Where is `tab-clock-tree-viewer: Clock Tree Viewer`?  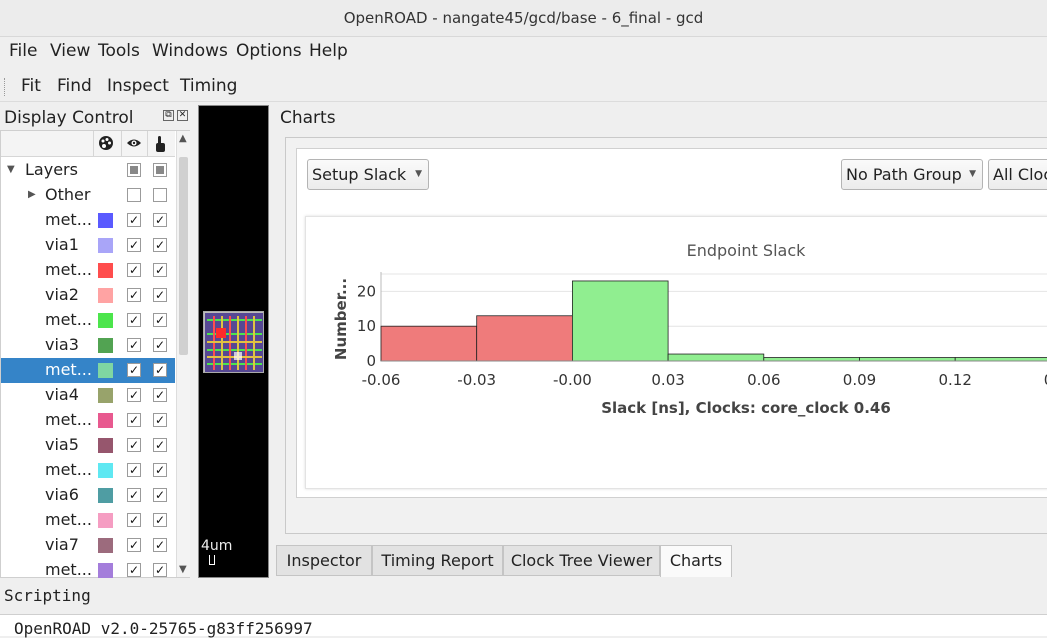
tab-clock-tree-viewer: Clock Tree Viewer is located at coordinates (581, 560).